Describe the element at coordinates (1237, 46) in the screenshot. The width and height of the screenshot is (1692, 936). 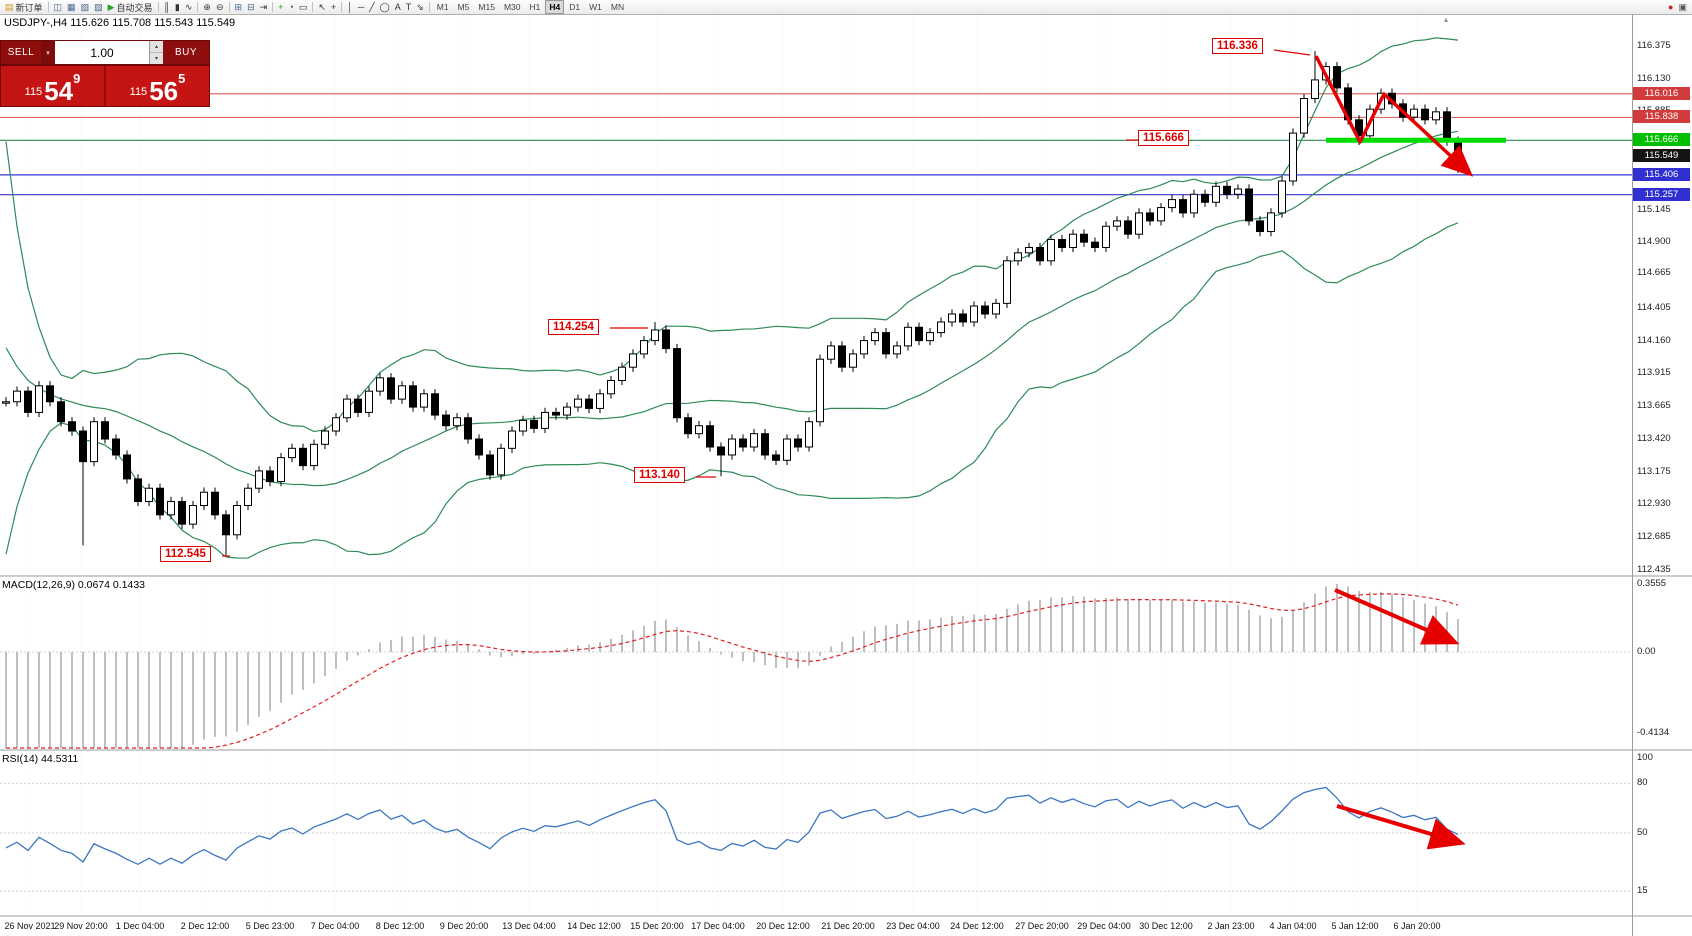
I see `price-annotation: 116.336` at that location.